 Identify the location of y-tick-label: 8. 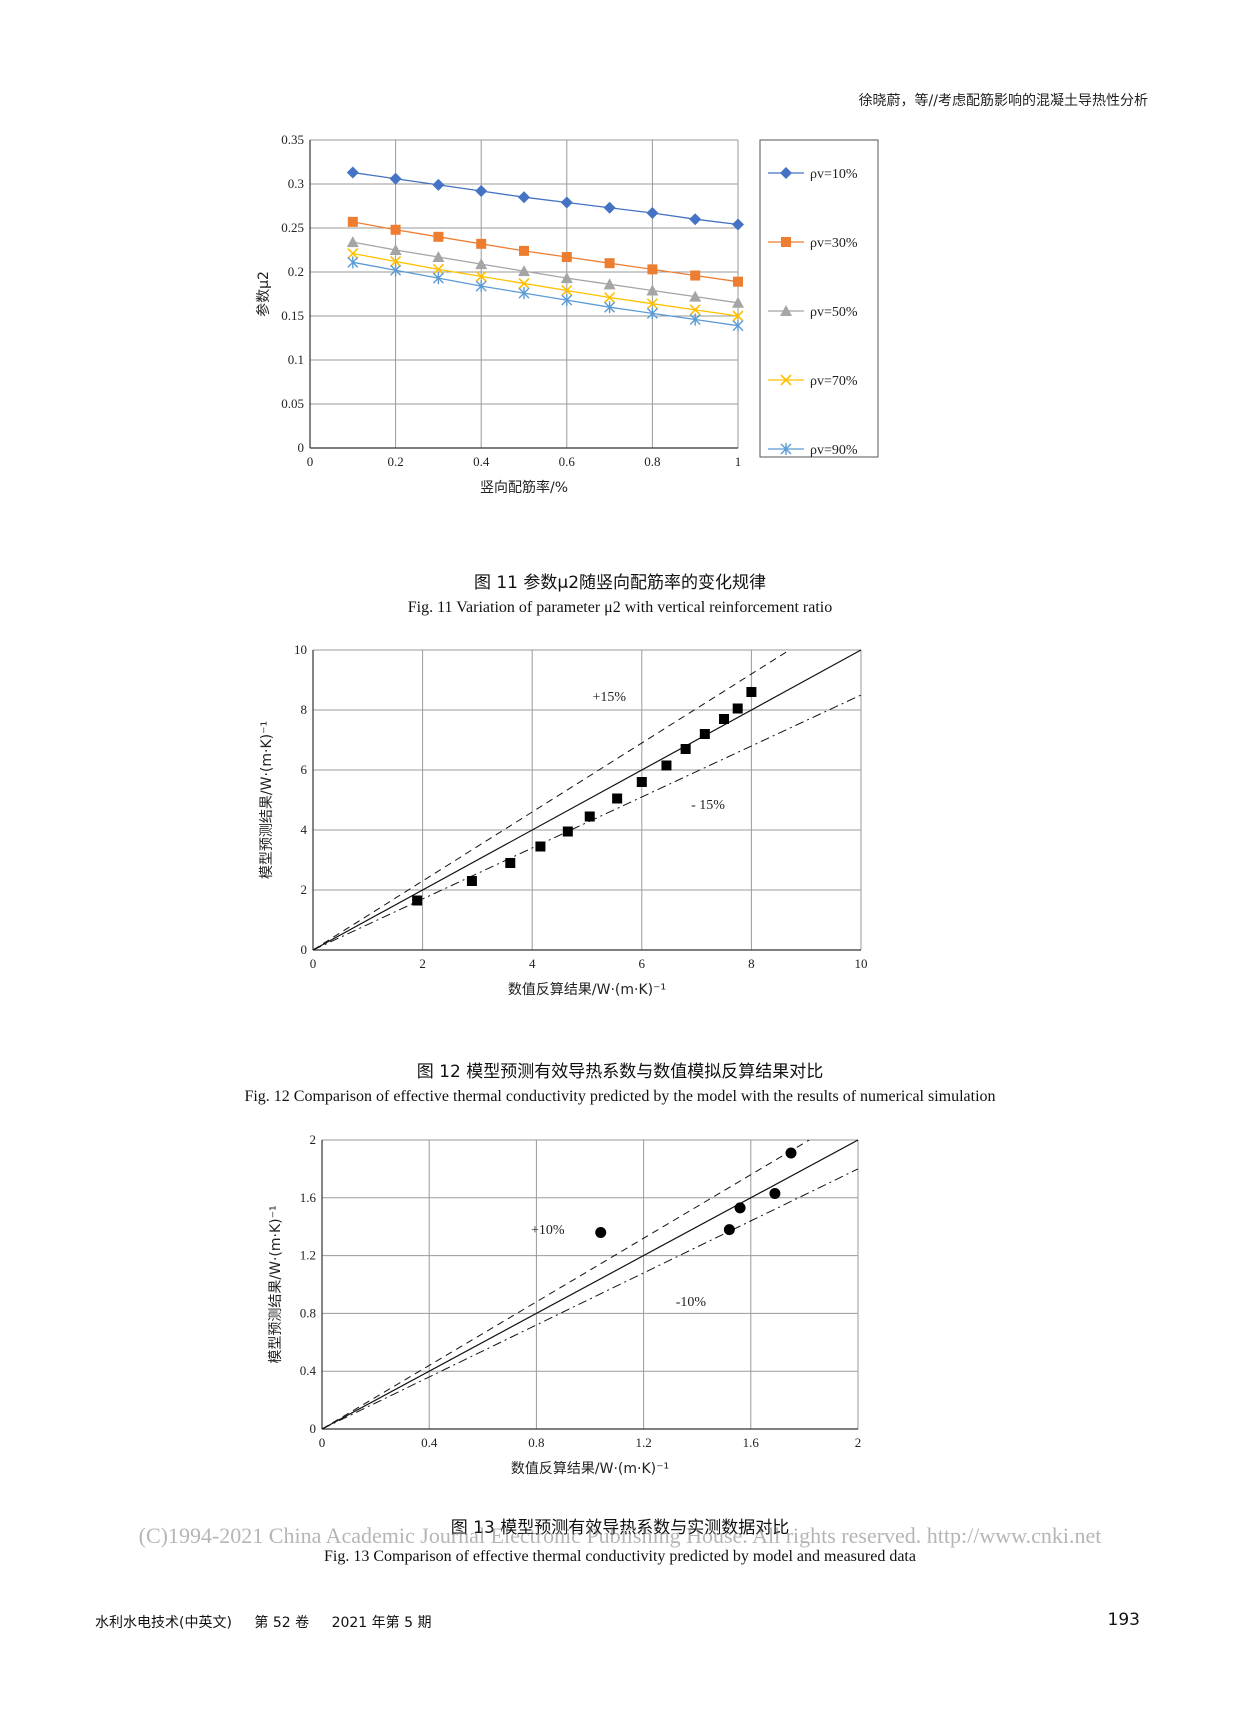
(304, 709).